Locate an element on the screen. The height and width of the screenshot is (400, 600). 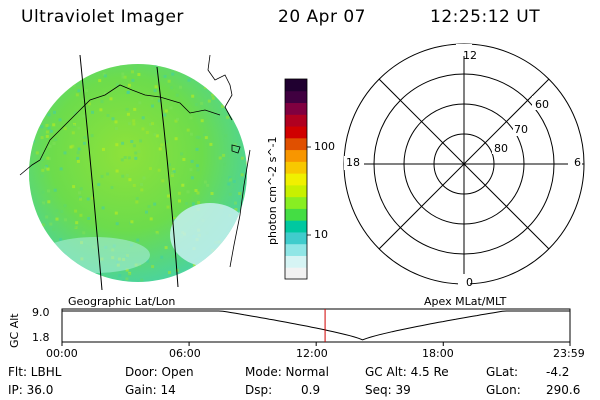
time-tick-1800: 18:00 is located at coordinates (438, 353).